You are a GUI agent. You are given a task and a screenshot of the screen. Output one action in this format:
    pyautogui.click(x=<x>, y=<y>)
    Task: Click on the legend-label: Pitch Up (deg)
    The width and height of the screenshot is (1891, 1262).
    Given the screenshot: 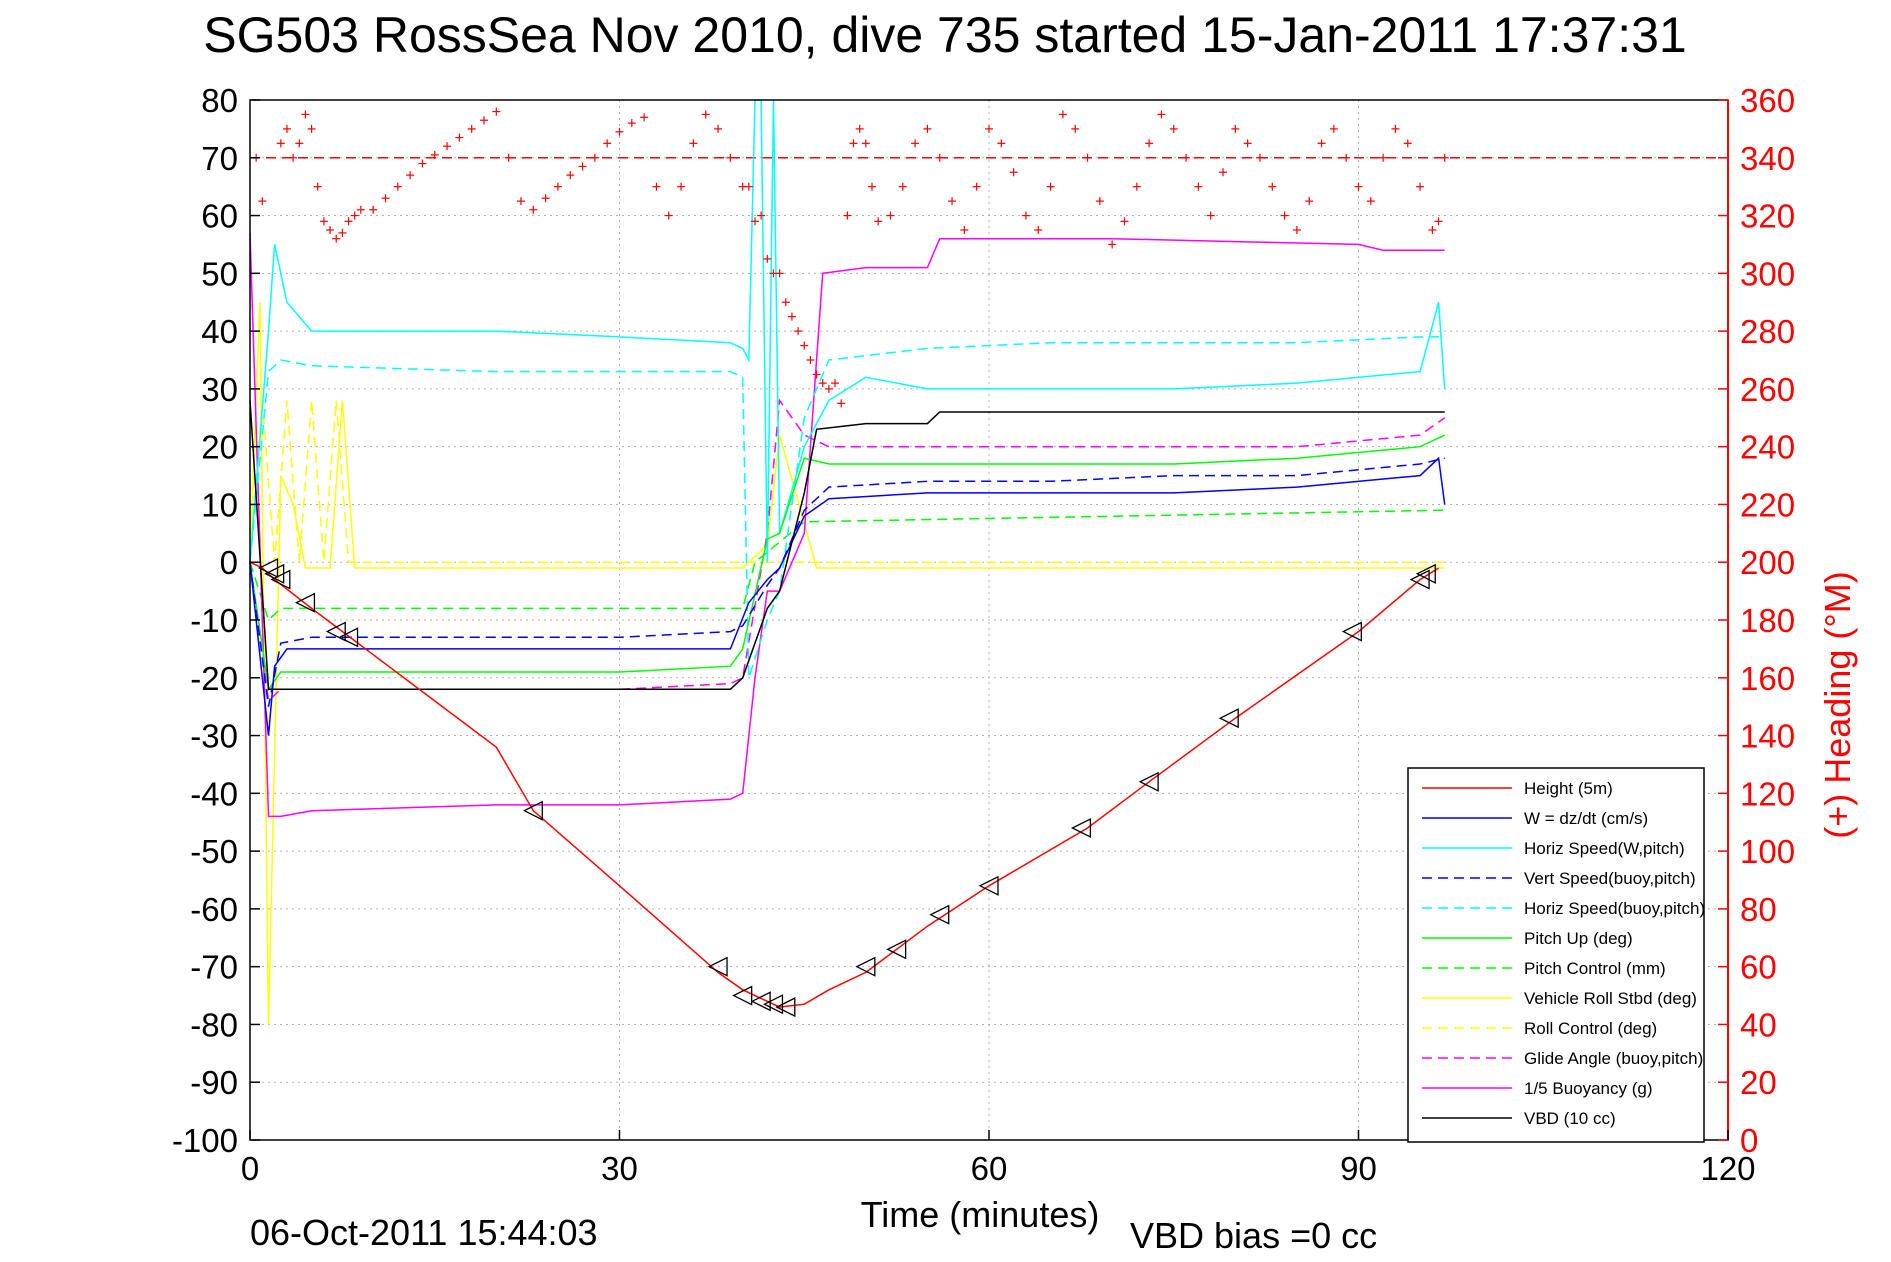 What is the action you would take?
    pyautogui.click(x=1578, y=938)
    